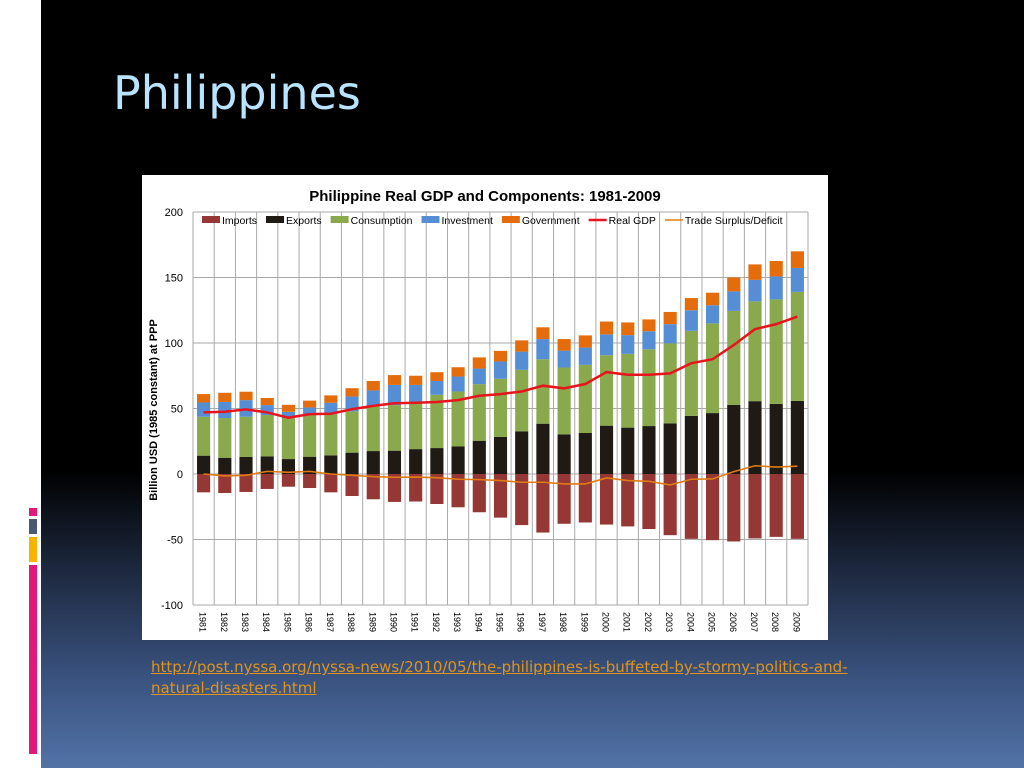  I want to click on x-tick-label: 1985, so click(287, 622).